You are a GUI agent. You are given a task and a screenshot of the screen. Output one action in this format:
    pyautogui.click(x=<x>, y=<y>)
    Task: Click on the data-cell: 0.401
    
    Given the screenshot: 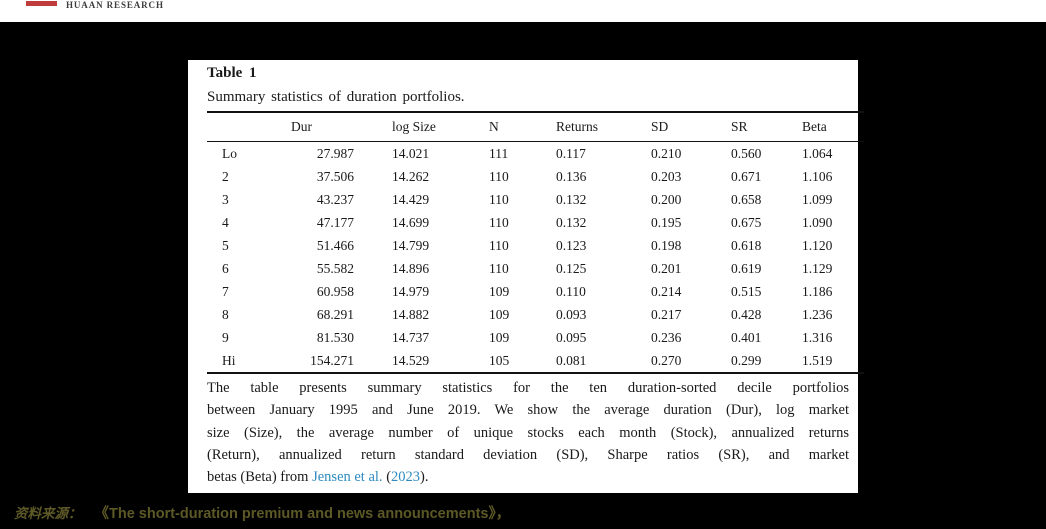 What is the action you would take?
    pyautogui.click(x=746, y=337)
    